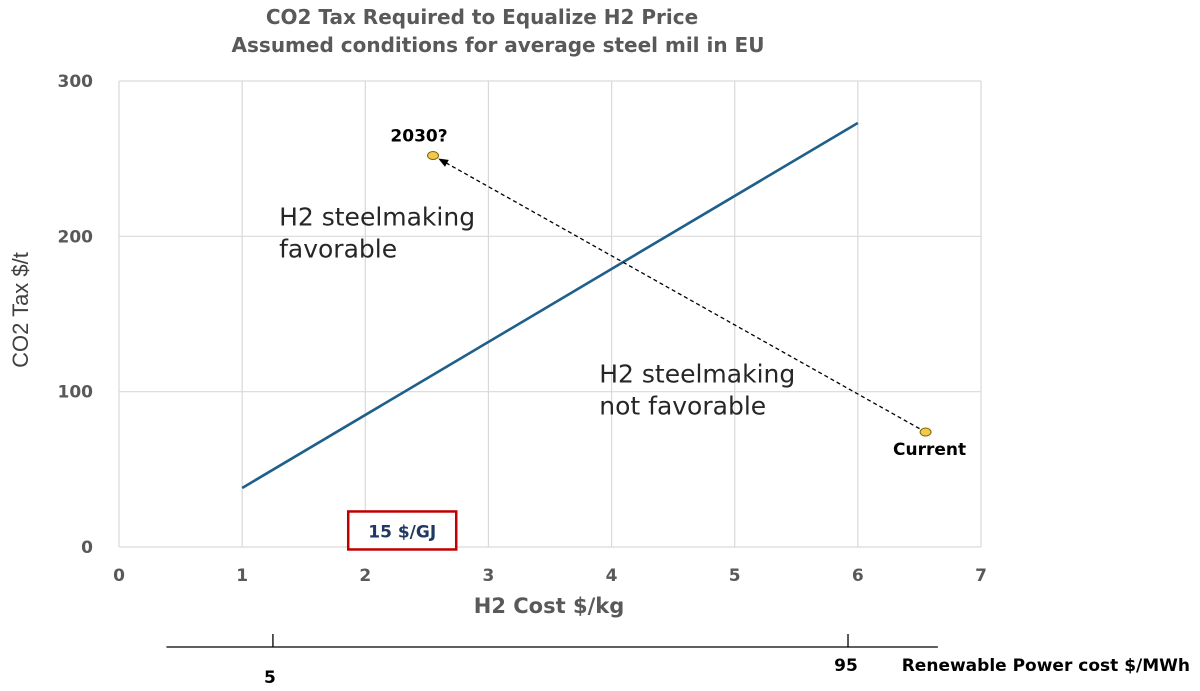 The width and height of the screenshot is (1200, 691). I want to click on y-tick-label: 200, so click(76, 237).